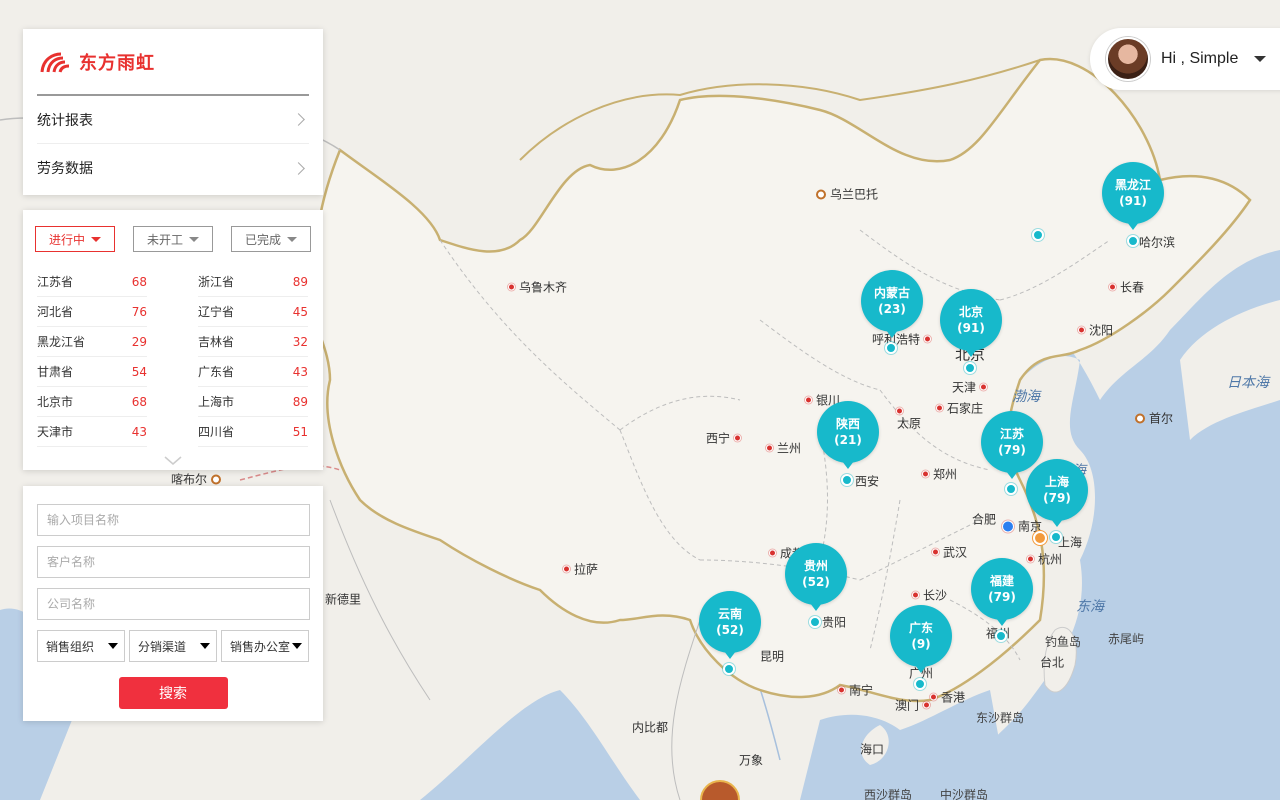 The width and height of the screenshot is (1280, 800). What do you see at coordinates (816, 577) in the screenshot?
I see `map-pin: 贵州 (52)` at bounding box center [816, 577].